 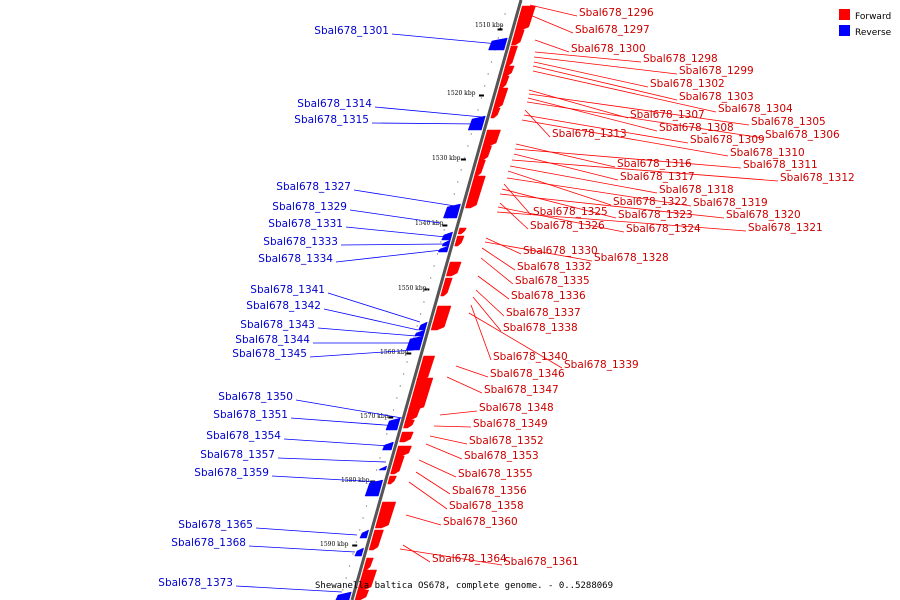 What do you see at coordinates (570, 212) in the screenshot?
I see `forward-gene-label: Sbal678_1325` at bounding box center [570, 212].